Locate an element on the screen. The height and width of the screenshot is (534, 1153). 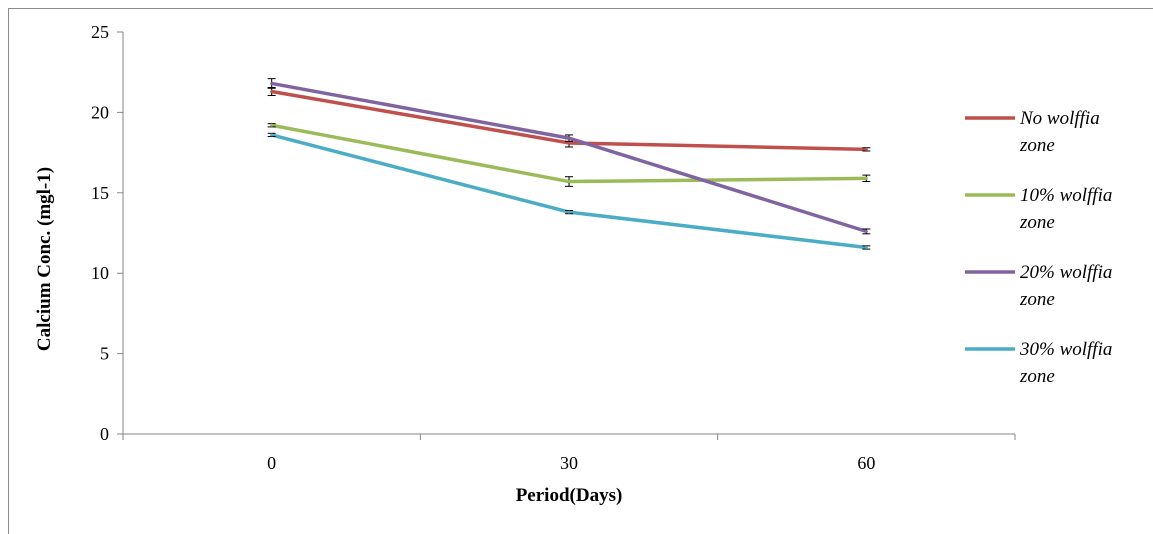
x-tick-label: 60 is located at coordinates (866, 463).